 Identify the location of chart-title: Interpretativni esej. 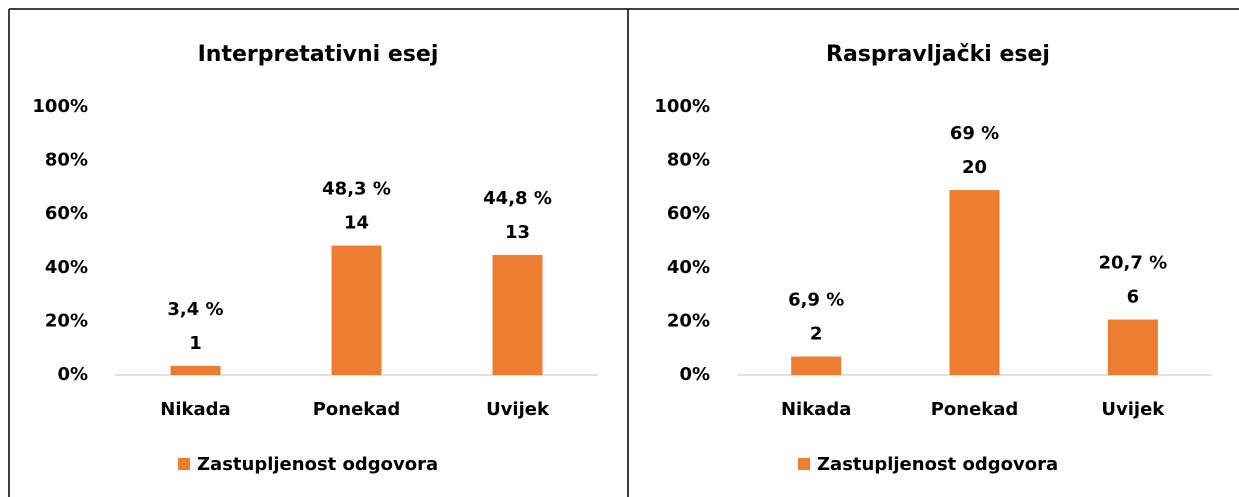
(318, 54).